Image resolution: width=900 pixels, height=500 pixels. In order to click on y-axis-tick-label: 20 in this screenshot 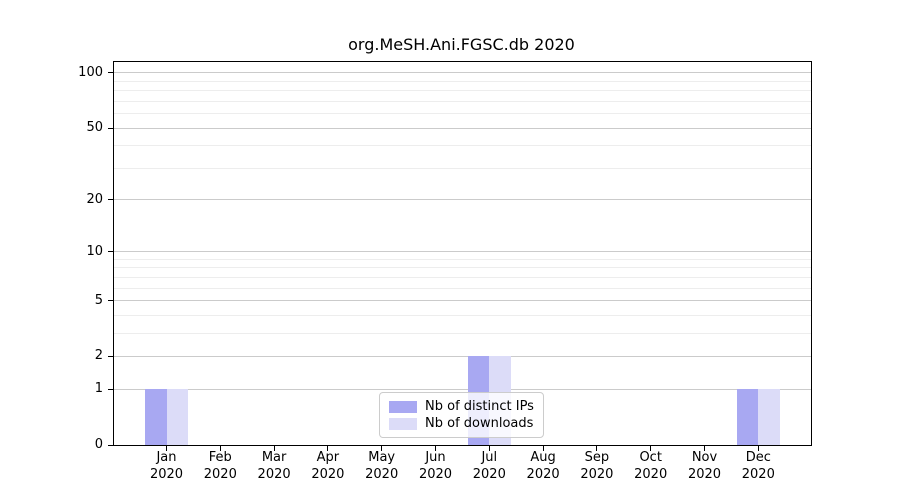, I will do `click(94, 199)`.